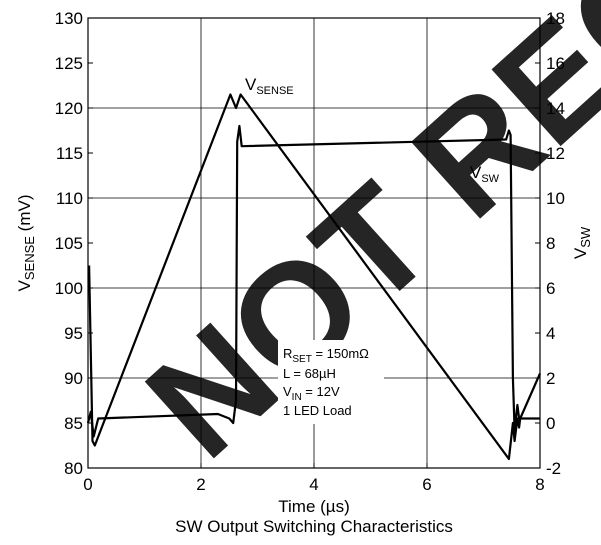 This screenshot has height=545, width=601. What do you see at coordinates (317, 410) in the screenshot?
I see `note-line-load: 1 LED Load` at bounding box center [317, 410].